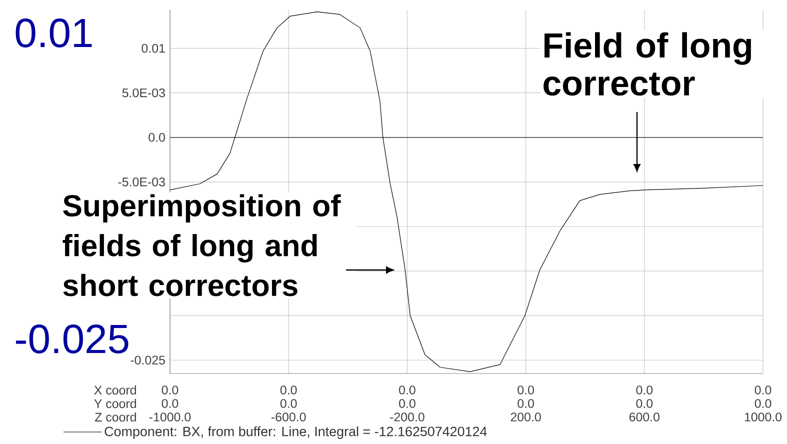 The image size is (787, 444). Describe the element at coordinates (648, 64) in the screenshot. I see `annotation: Field of long corrector` at that location.